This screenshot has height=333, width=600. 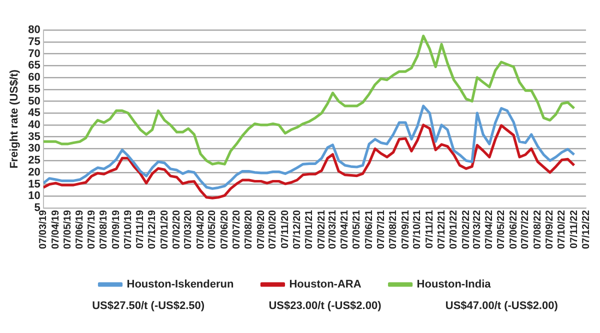 What do you see at coordinates (188, 230) in the screenshot?
I see `x-tick-label: 07/03/20` at bounding box center [188, 230].